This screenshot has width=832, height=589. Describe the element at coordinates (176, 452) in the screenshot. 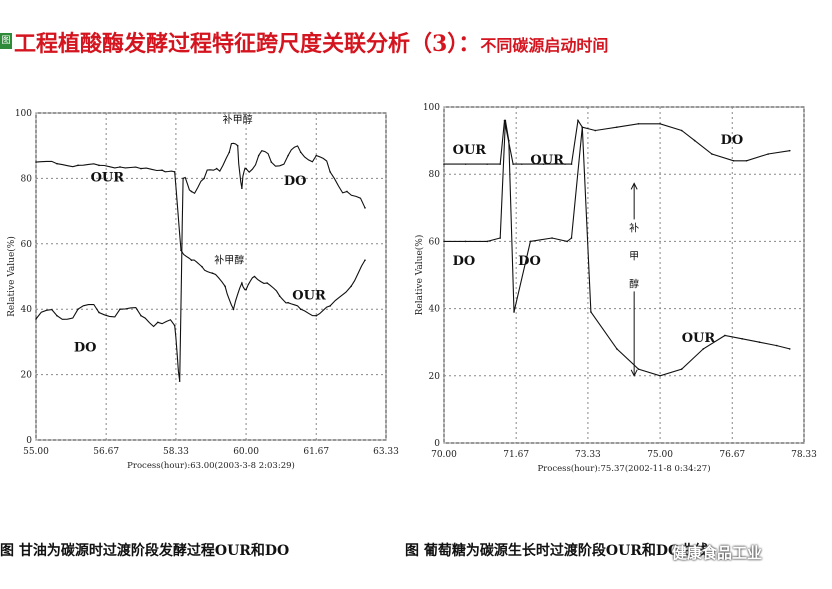

I see `x-tick-label: 58.33` at that location.